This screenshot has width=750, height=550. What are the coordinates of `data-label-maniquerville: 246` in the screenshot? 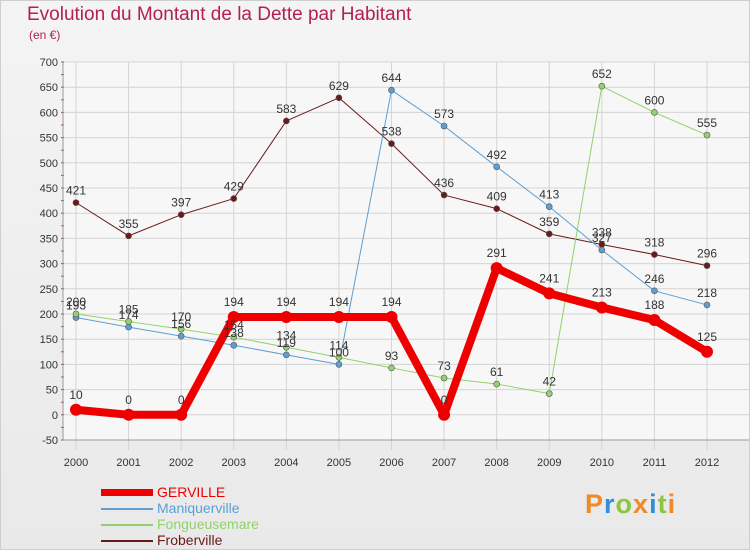 It's located at (654, 279).